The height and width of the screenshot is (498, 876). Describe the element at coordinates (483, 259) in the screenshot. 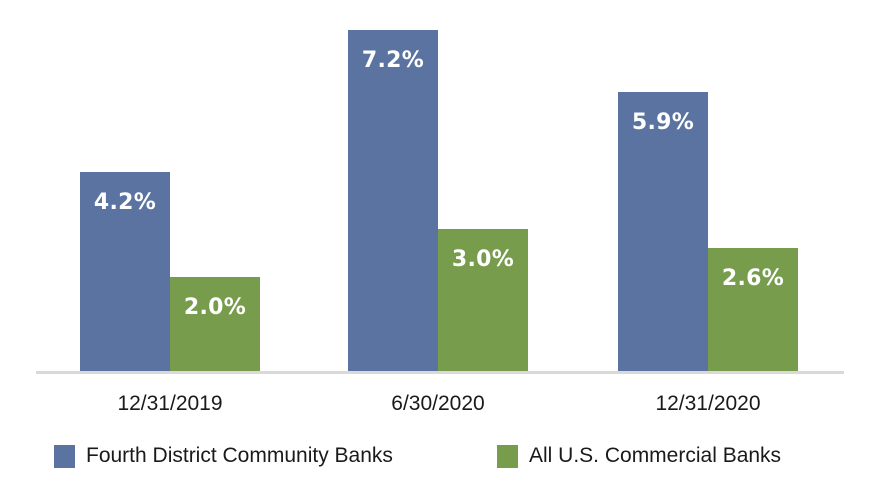

I see `bar-value-label: 3.0%` at that location.